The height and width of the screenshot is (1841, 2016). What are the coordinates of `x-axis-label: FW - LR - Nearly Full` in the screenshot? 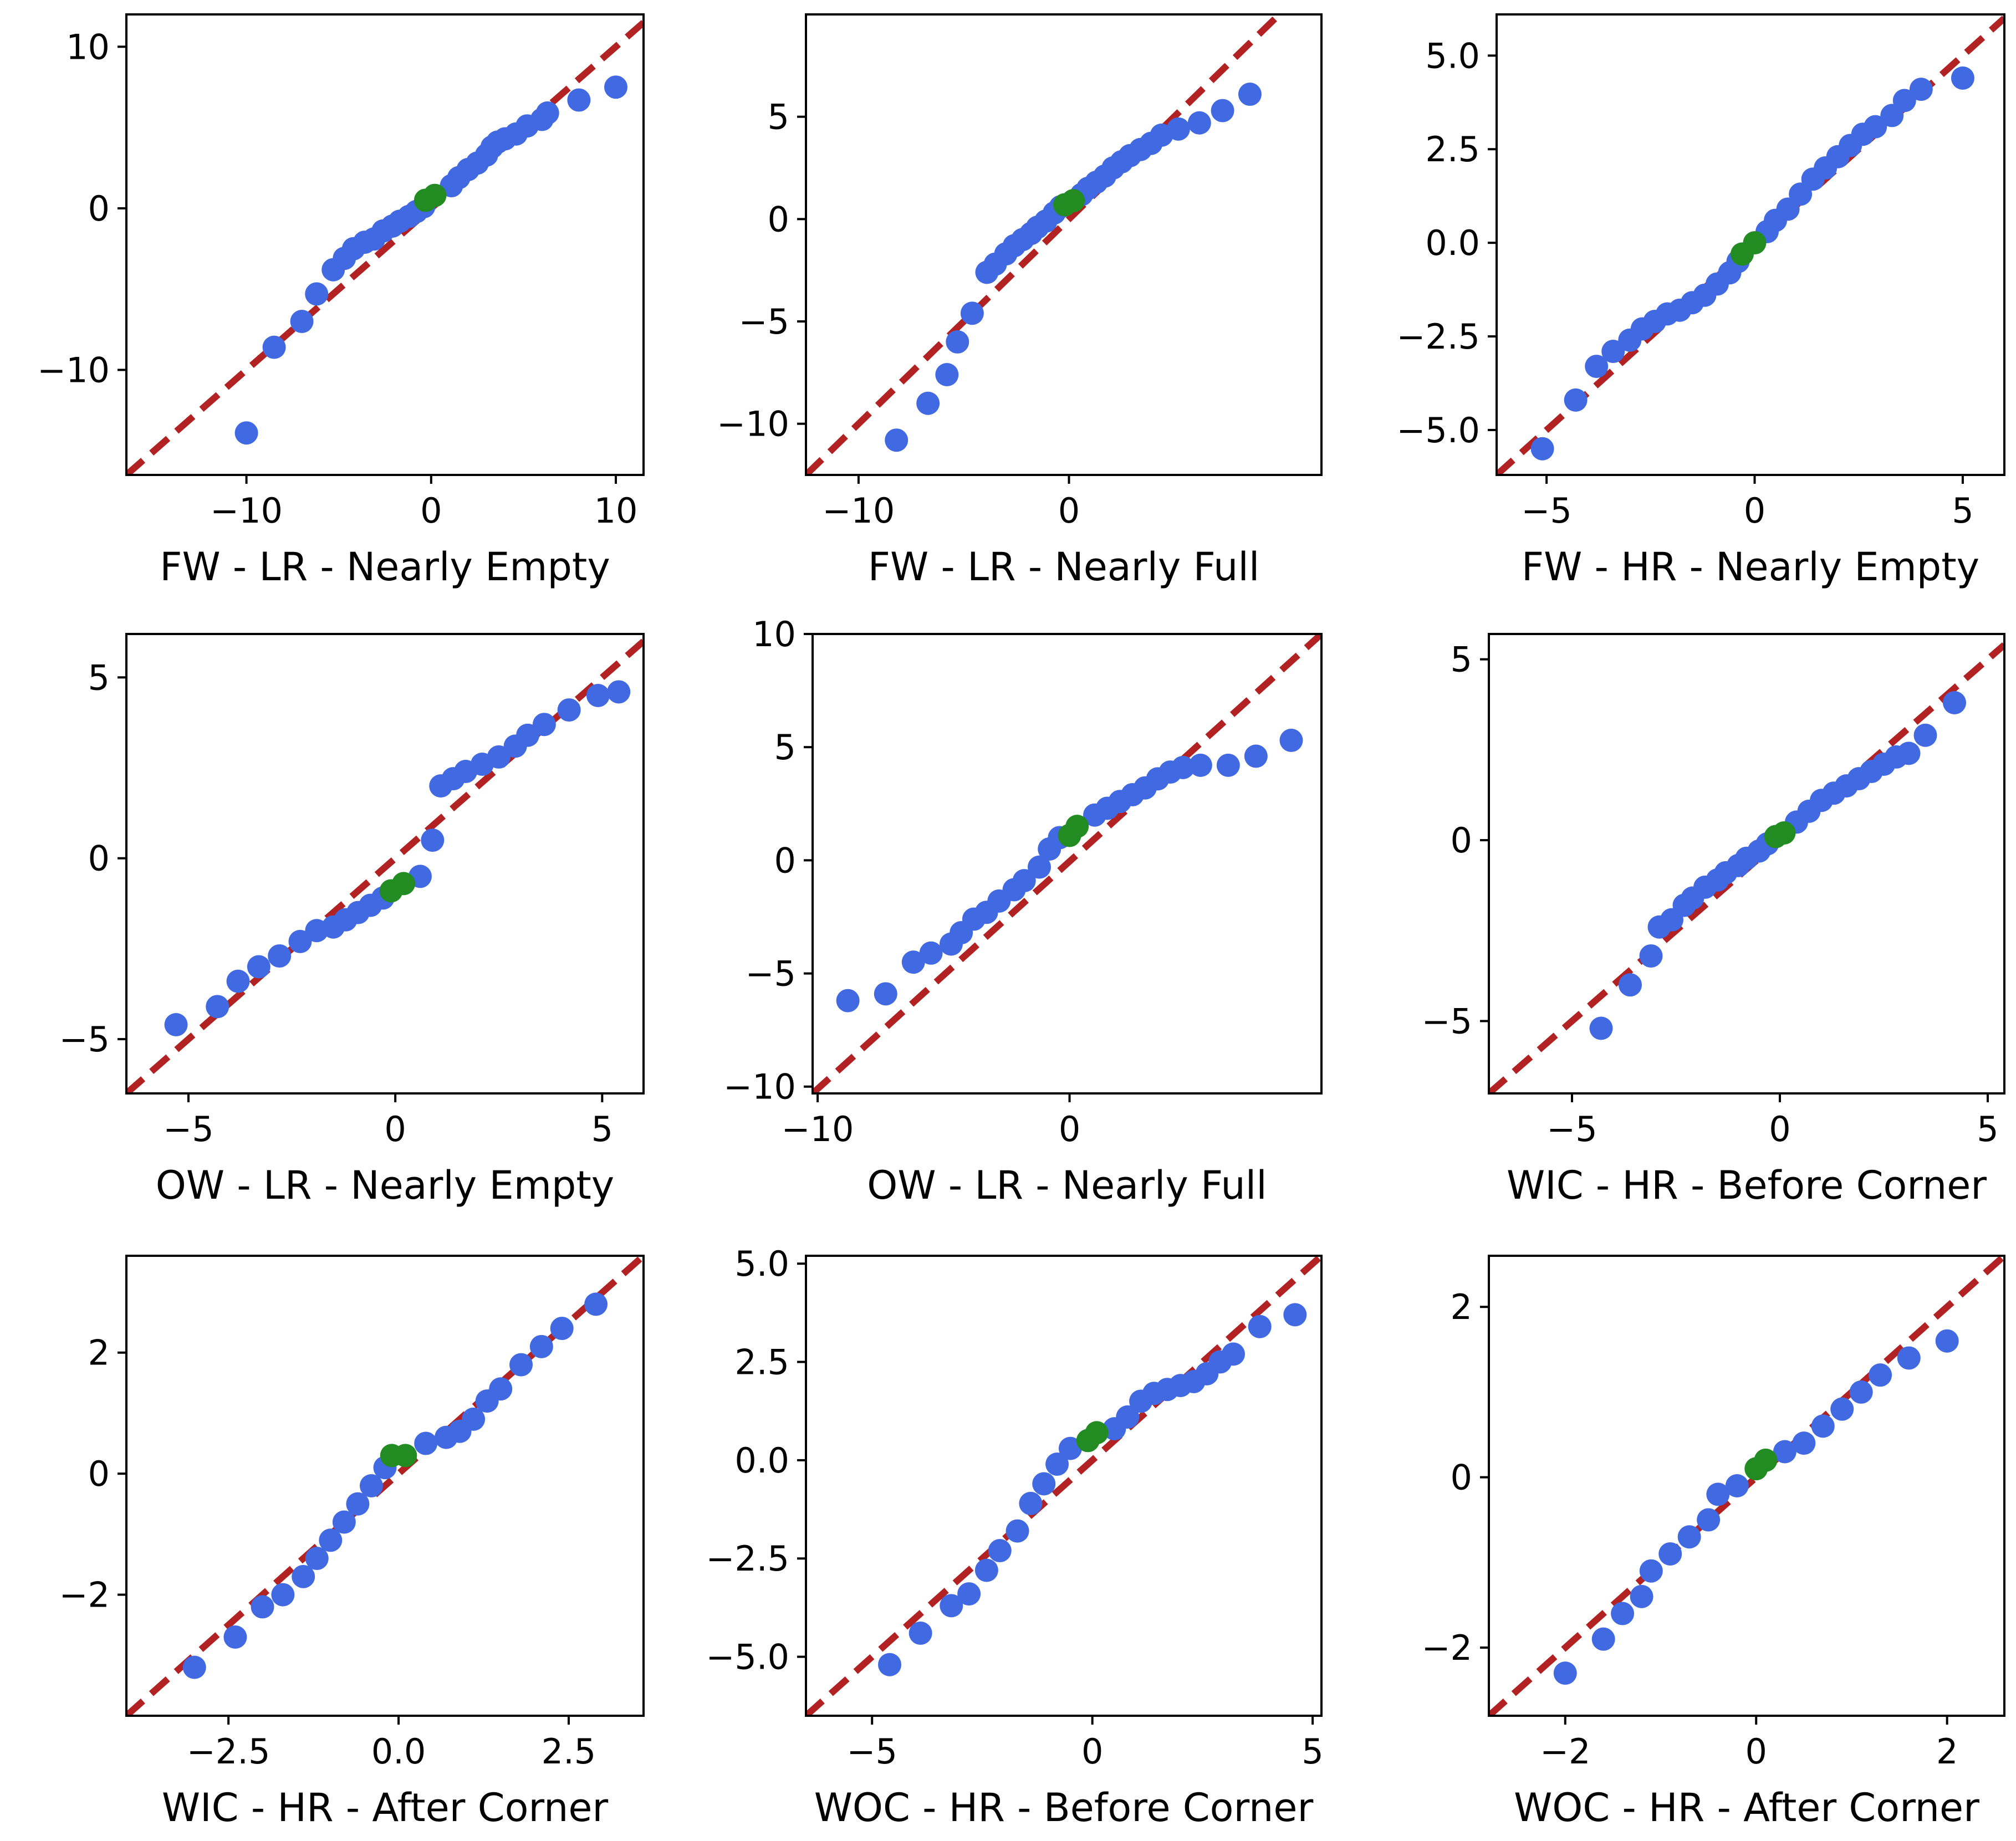 It's located at (1064, 567).